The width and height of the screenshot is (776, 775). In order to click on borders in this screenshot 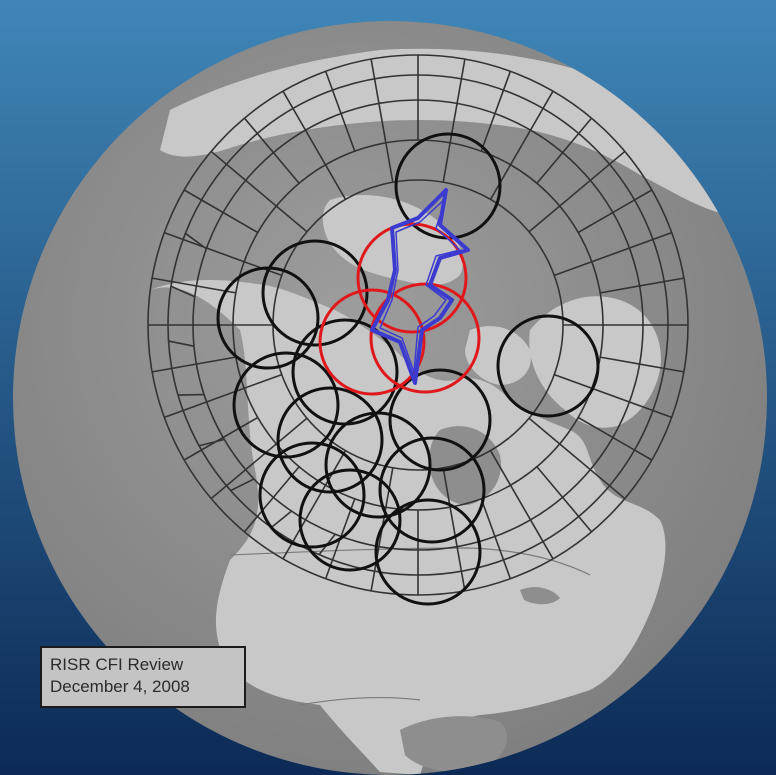, I will do `click(410, 626)`.